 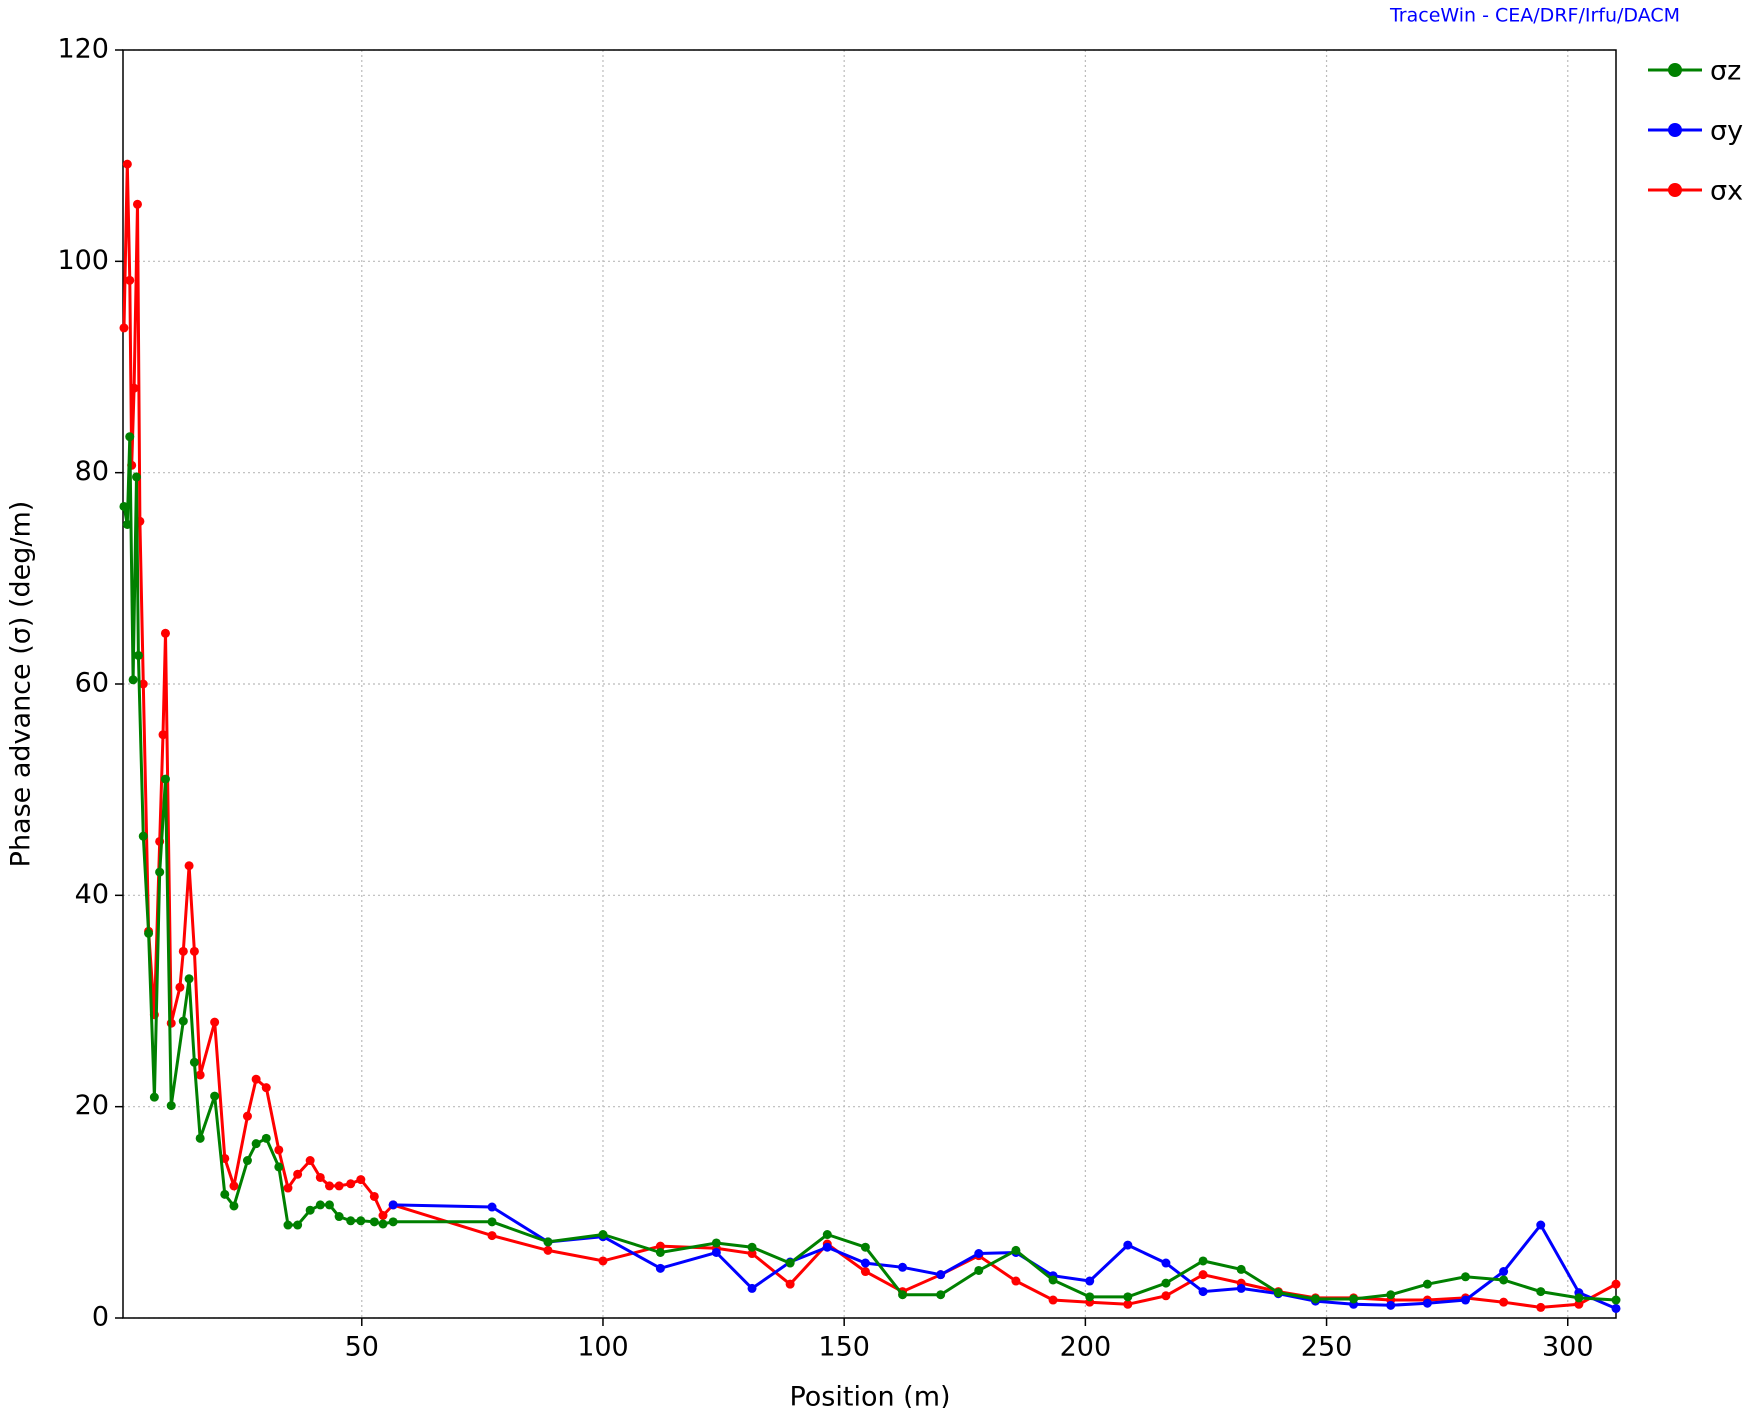 I want to click on series-line, so click(x=1005, y=1256).